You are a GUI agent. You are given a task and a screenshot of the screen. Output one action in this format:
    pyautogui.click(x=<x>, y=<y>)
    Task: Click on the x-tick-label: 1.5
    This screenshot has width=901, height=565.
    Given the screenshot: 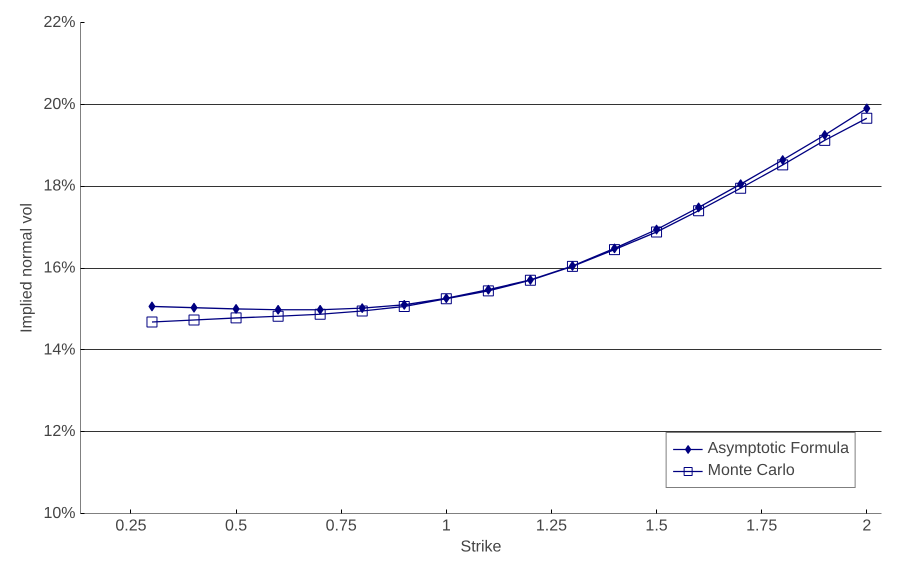 What is the action you would take?
    pyautogui.click(x=656, y=526)
    